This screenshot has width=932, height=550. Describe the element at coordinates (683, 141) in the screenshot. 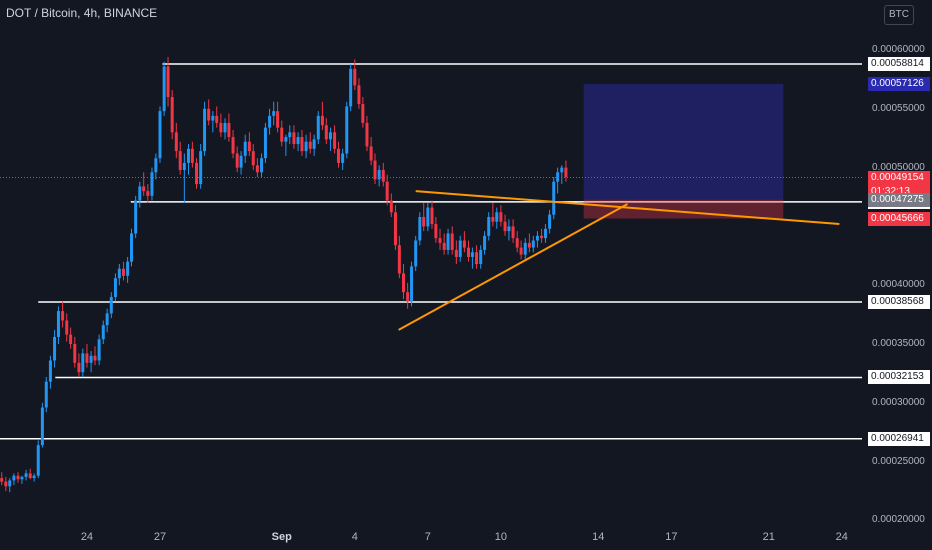

I see `target-zone` at that location.